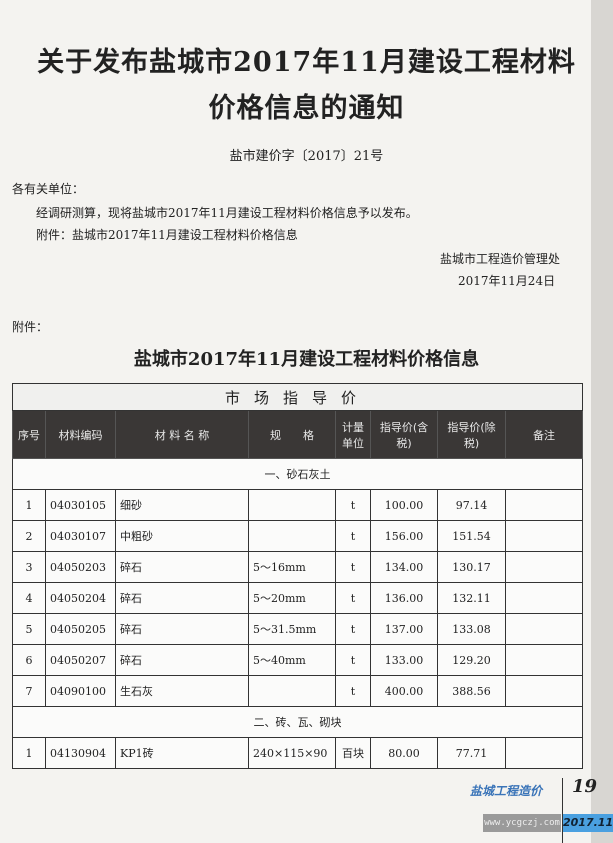  I want to click on table-cell: 04030105, so click(80, 505).